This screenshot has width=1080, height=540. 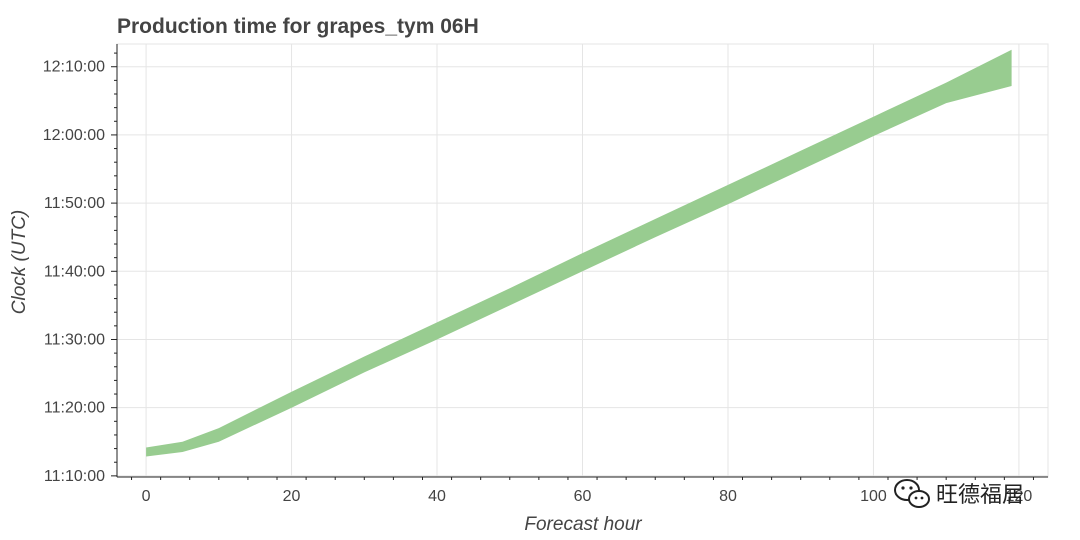 I want to click on chart-title: Production time for grapes_tym 06H, so click(x=298, y=26).